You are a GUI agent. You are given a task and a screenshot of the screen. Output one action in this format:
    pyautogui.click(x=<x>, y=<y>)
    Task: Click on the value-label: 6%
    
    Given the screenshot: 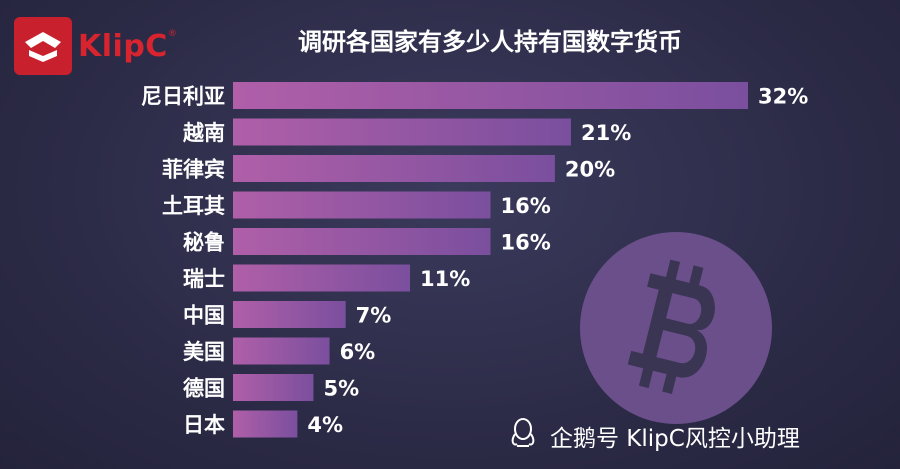 What is the action you would take?
    pyautogui.click(x=358, y=352)
    